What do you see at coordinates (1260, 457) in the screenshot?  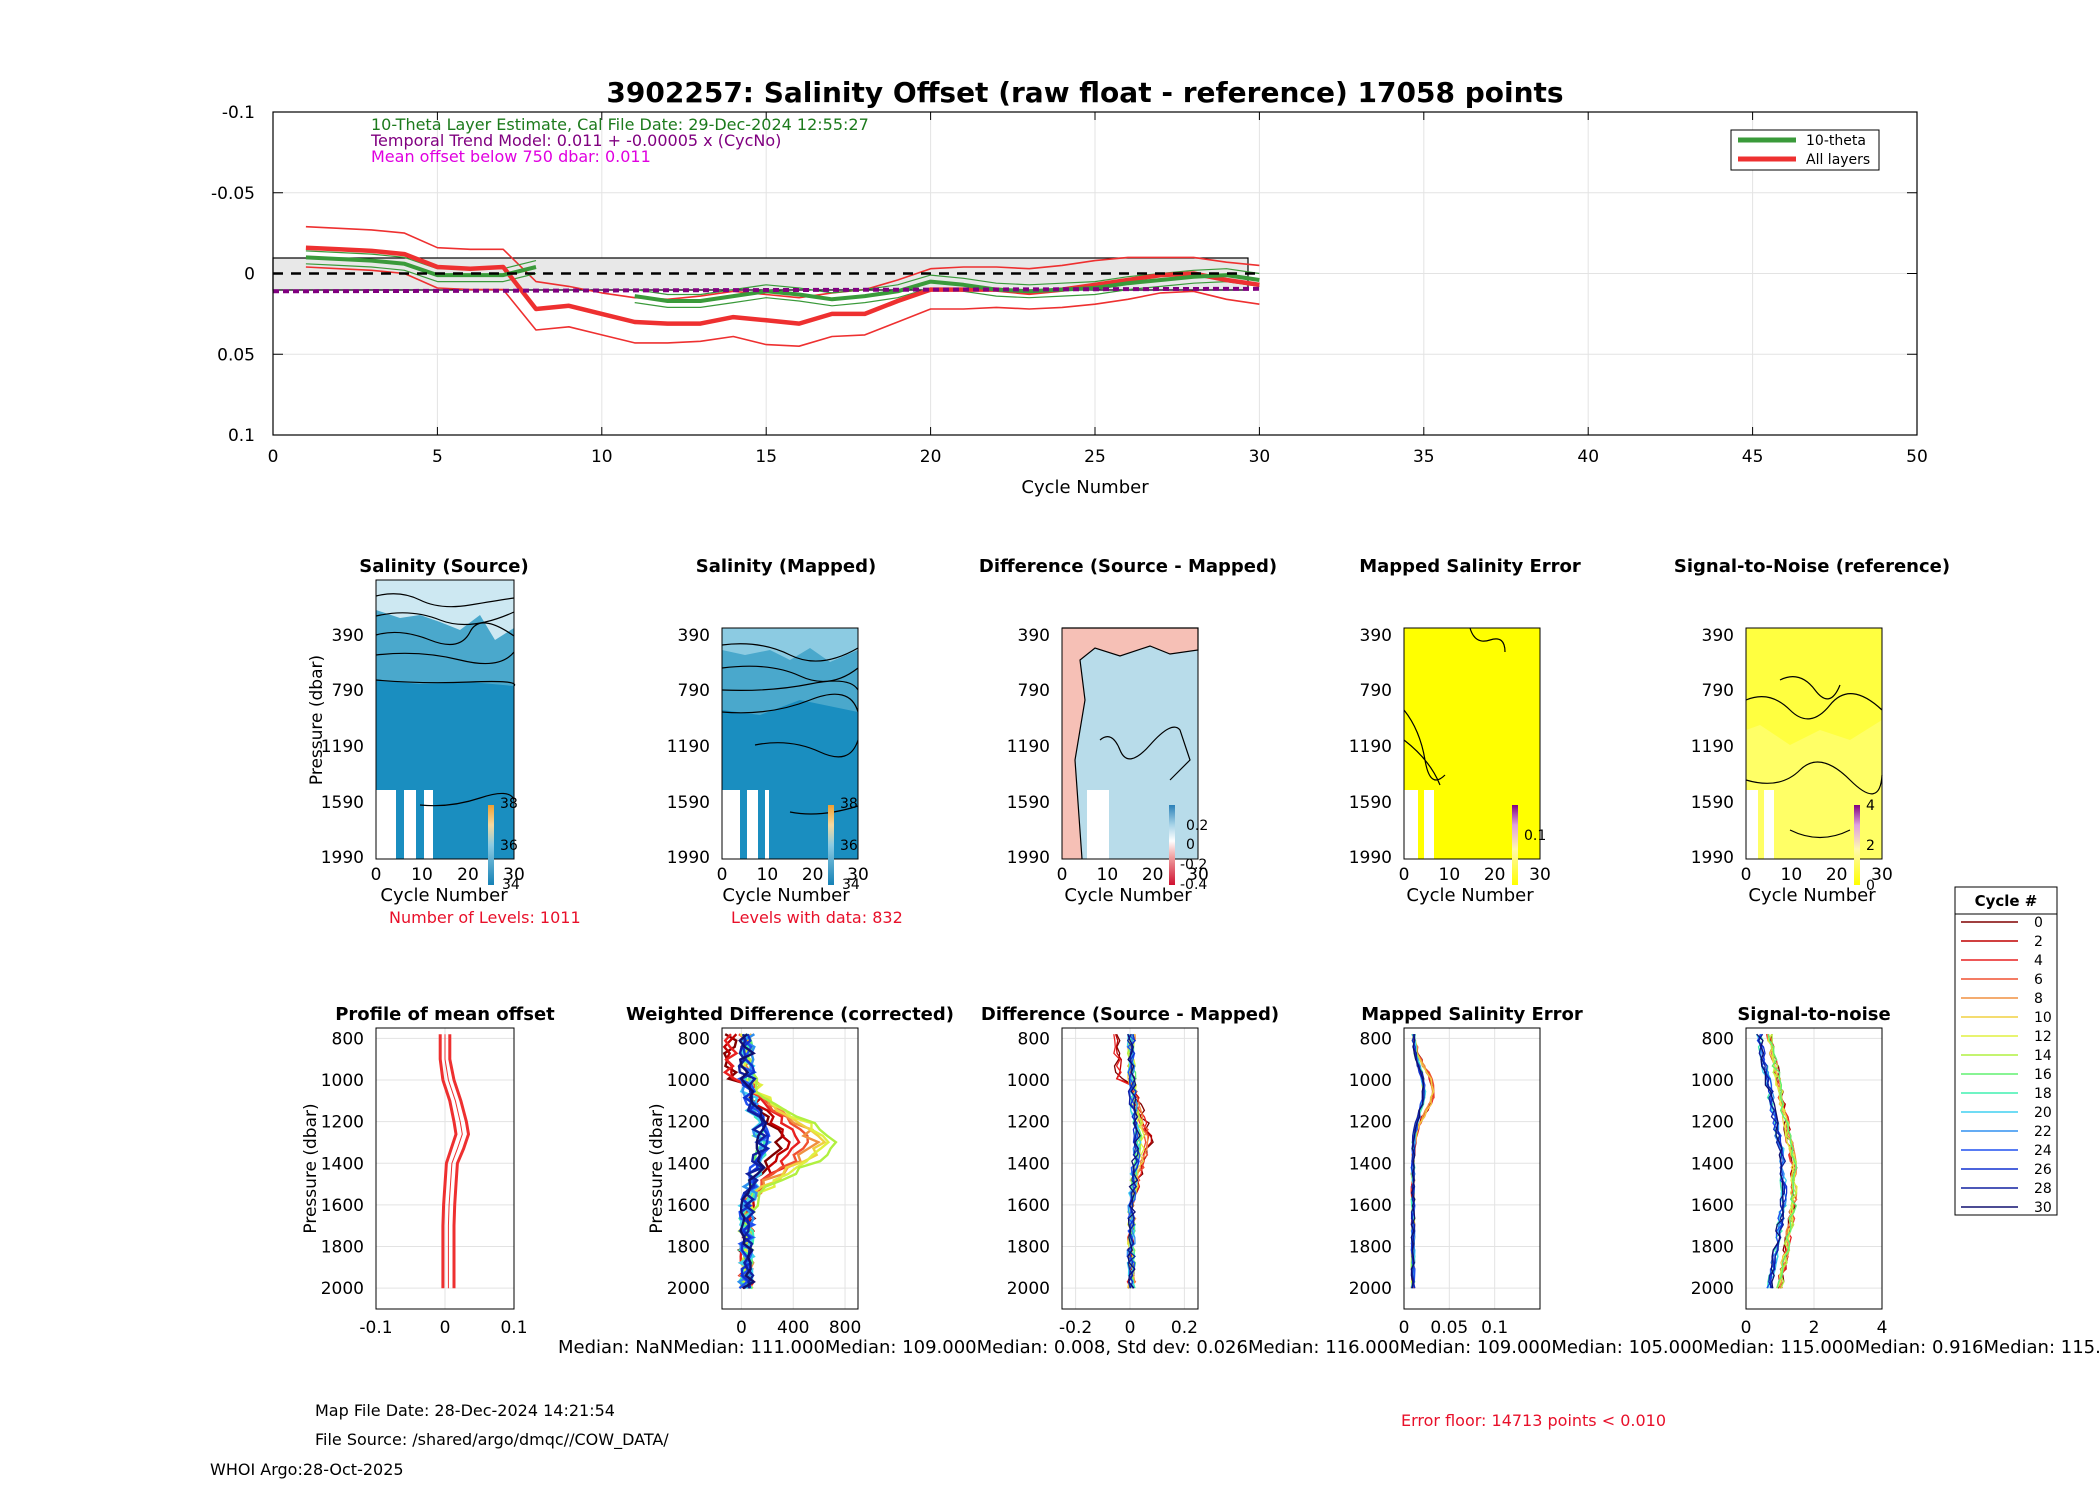 I see `main-xtick-label: 30` at bounding box center [1260, 457].